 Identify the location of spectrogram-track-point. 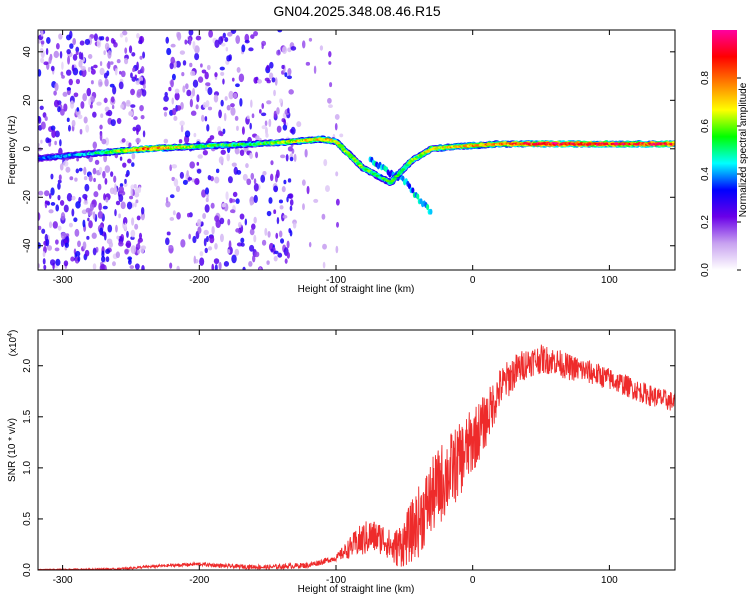
(391, 183).